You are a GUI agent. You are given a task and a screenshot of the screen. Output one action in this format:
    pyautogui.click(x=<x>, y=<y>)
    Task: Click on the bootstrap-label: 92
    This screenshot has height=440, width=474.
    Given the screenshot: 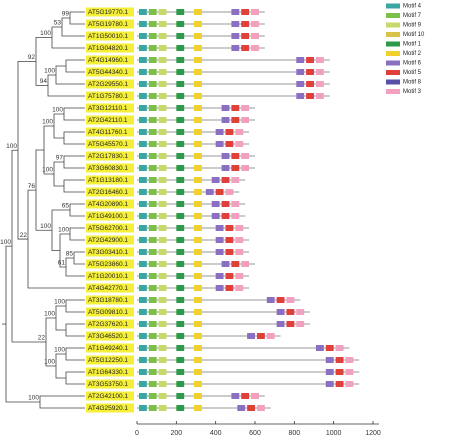 What is the action you would take?
    pyautogui.click(x=32, y=57)
    